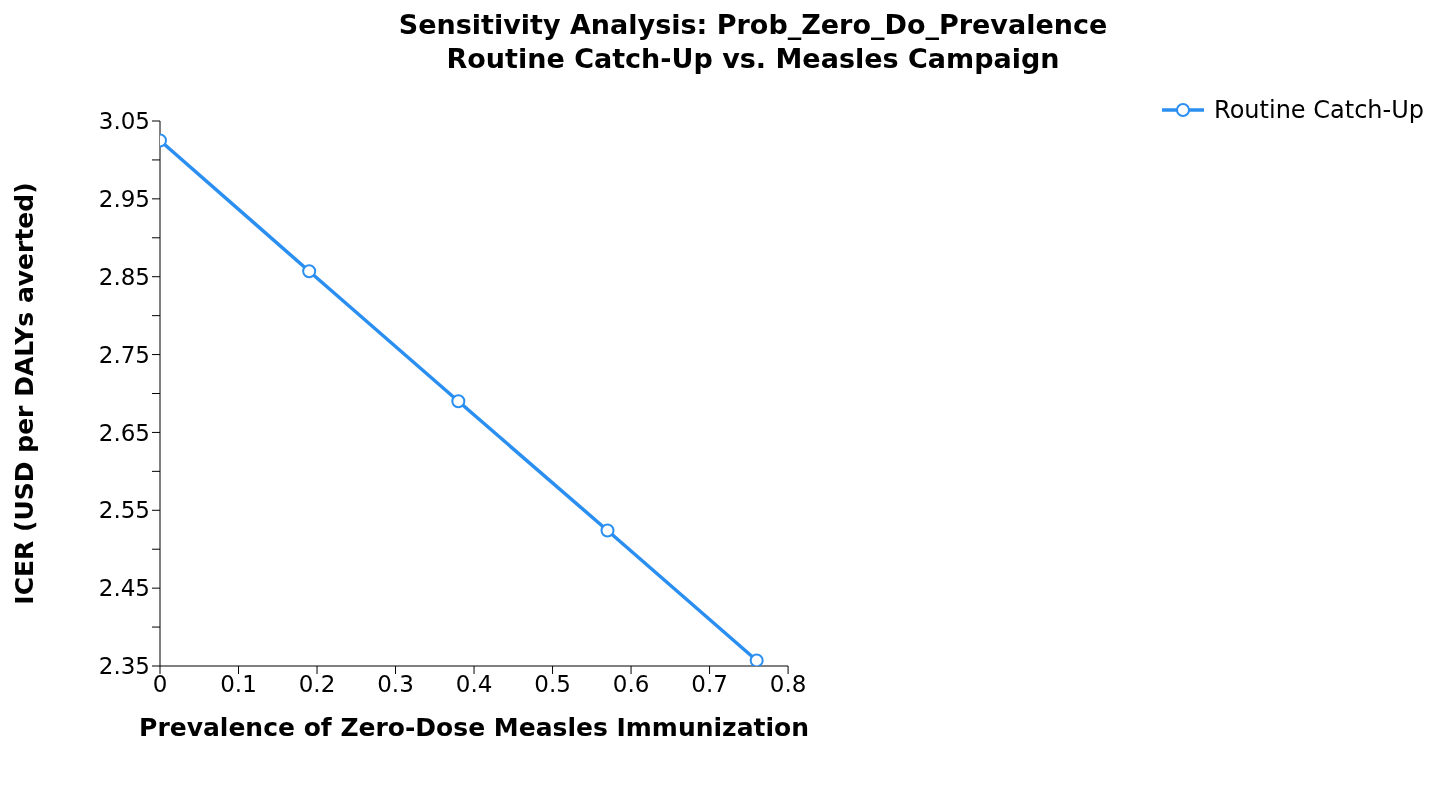 The width and height of the screenshot is (1432, 796). I want to click on y-tick-label: 2.85, so click(124, 276).